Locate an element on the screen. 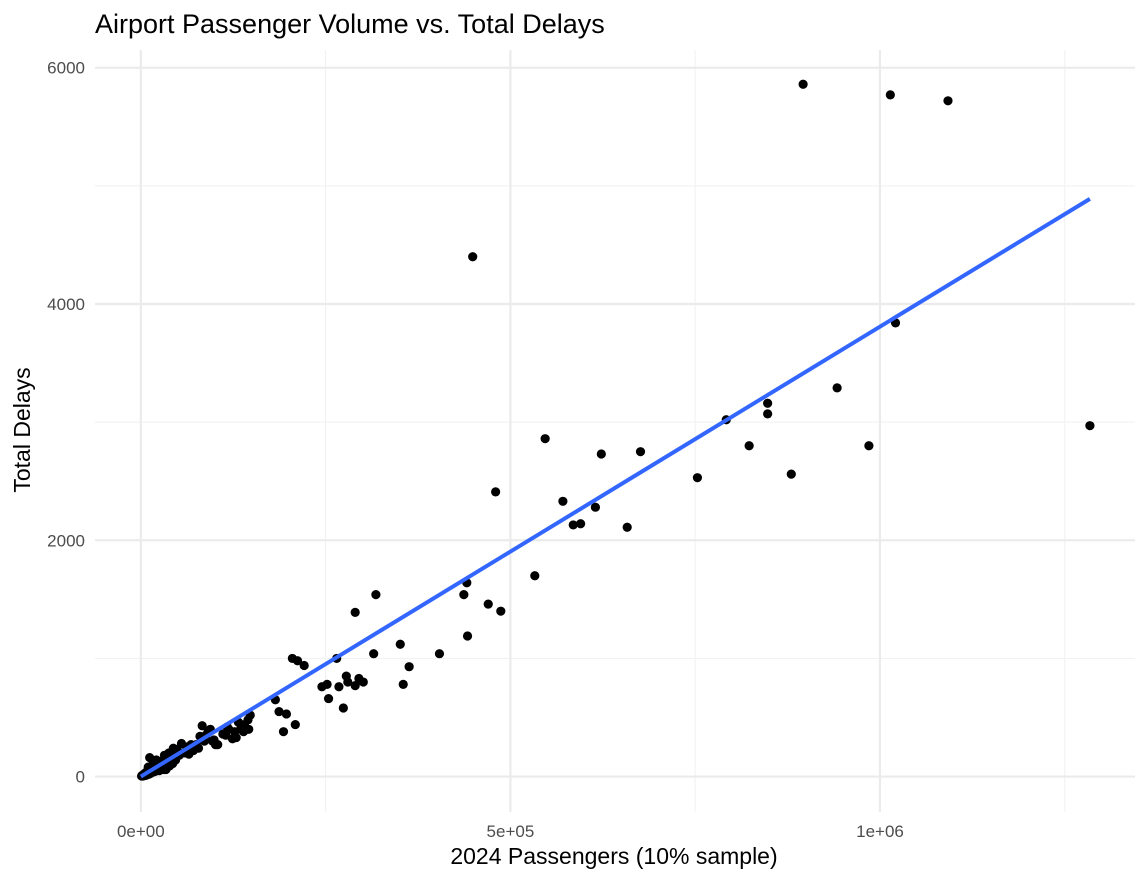 This screenshot has width=1147, height=880. y-tick-label: 4000 is located at coordinates (66, 304).